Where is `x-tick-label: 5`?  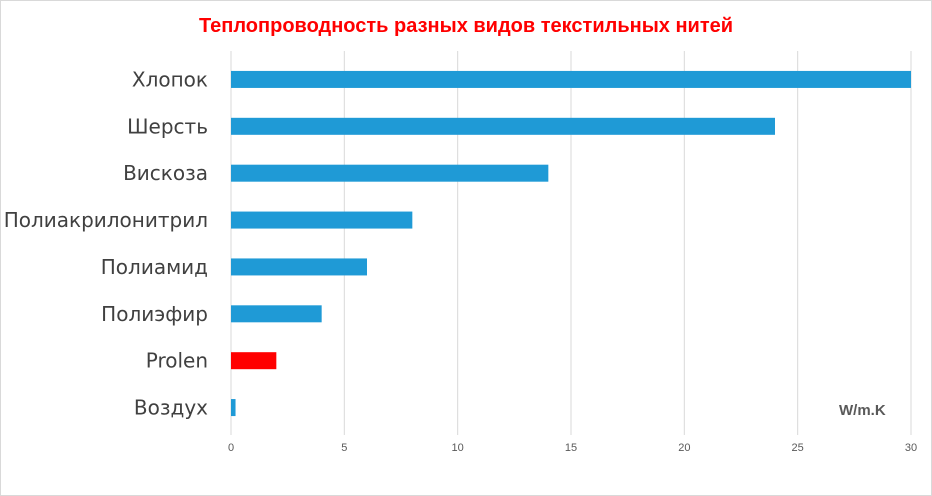 x-tick-label: 5 is located at coordinates (344, 448).